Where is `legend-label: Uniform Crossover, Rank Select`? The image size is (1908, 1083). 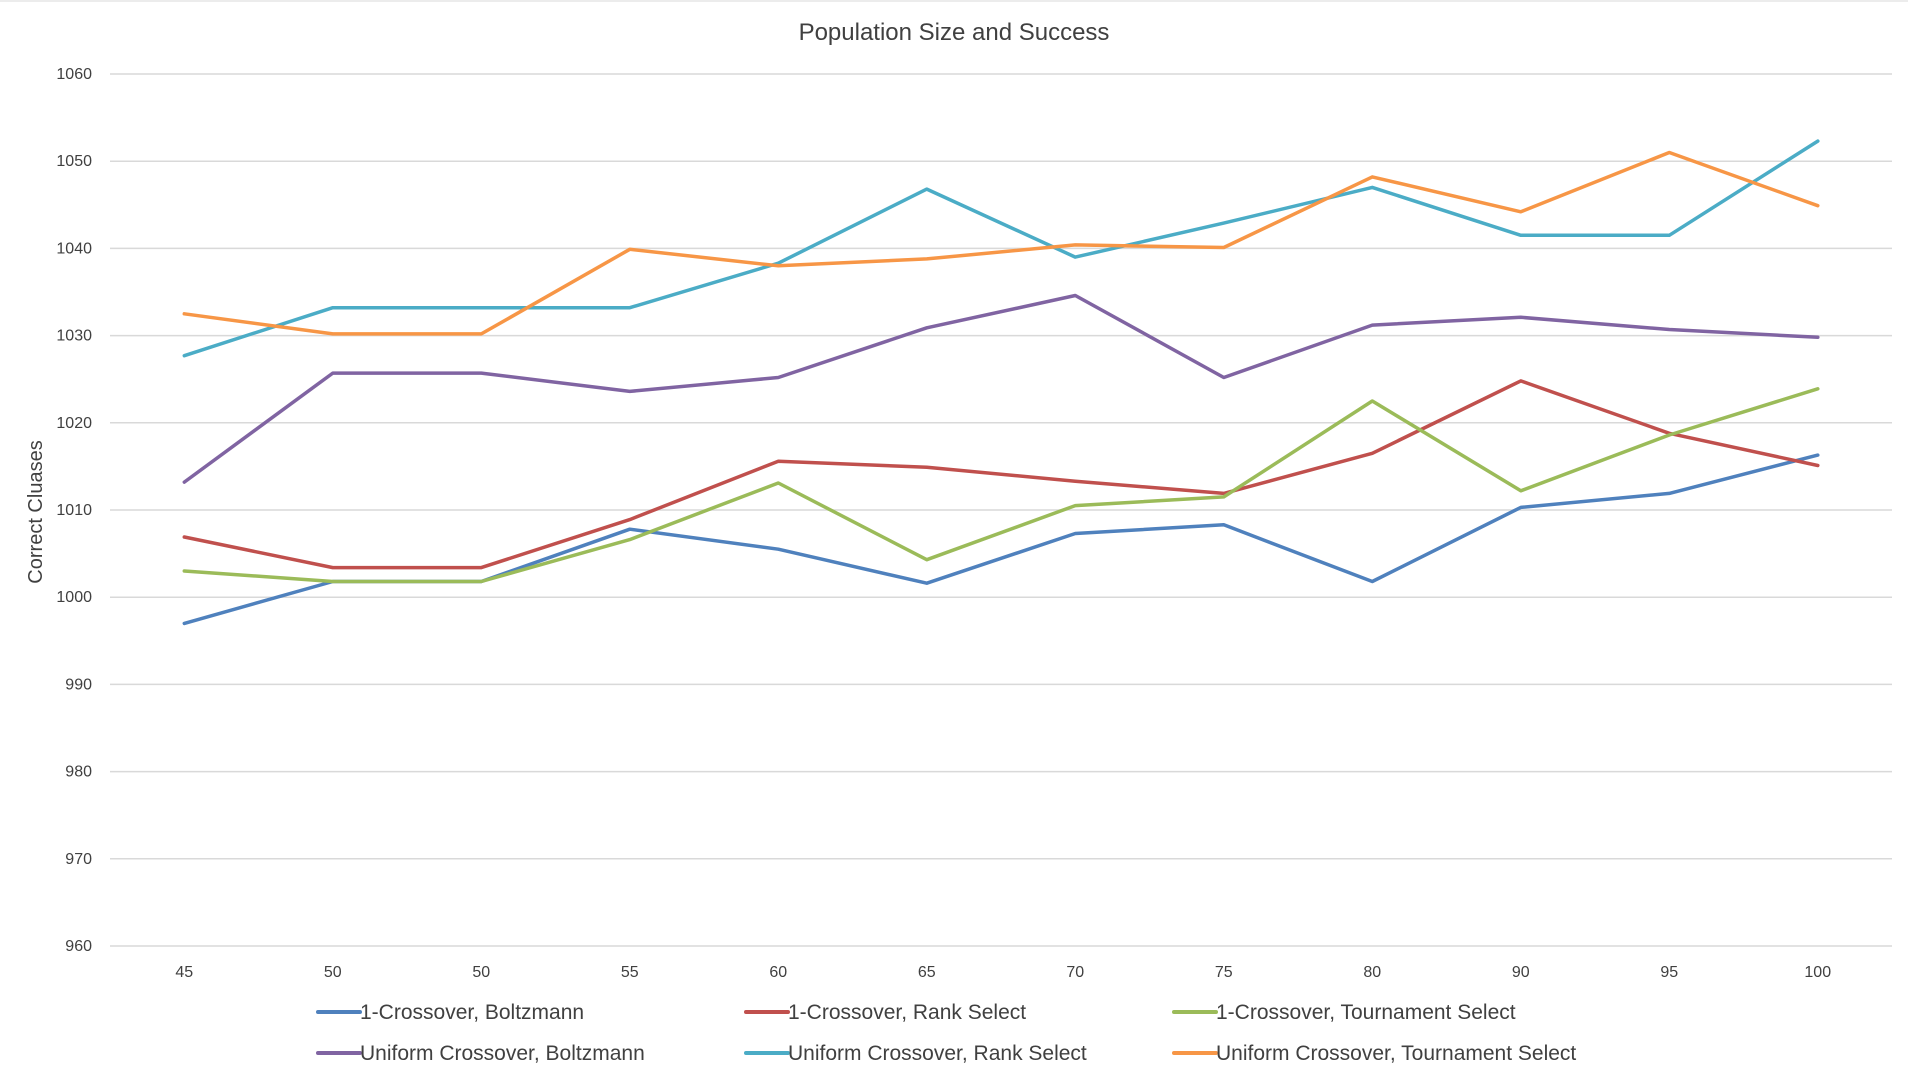 legend-label: Uniform Crossover, Rank Select is located at coordinates (937, 1053).